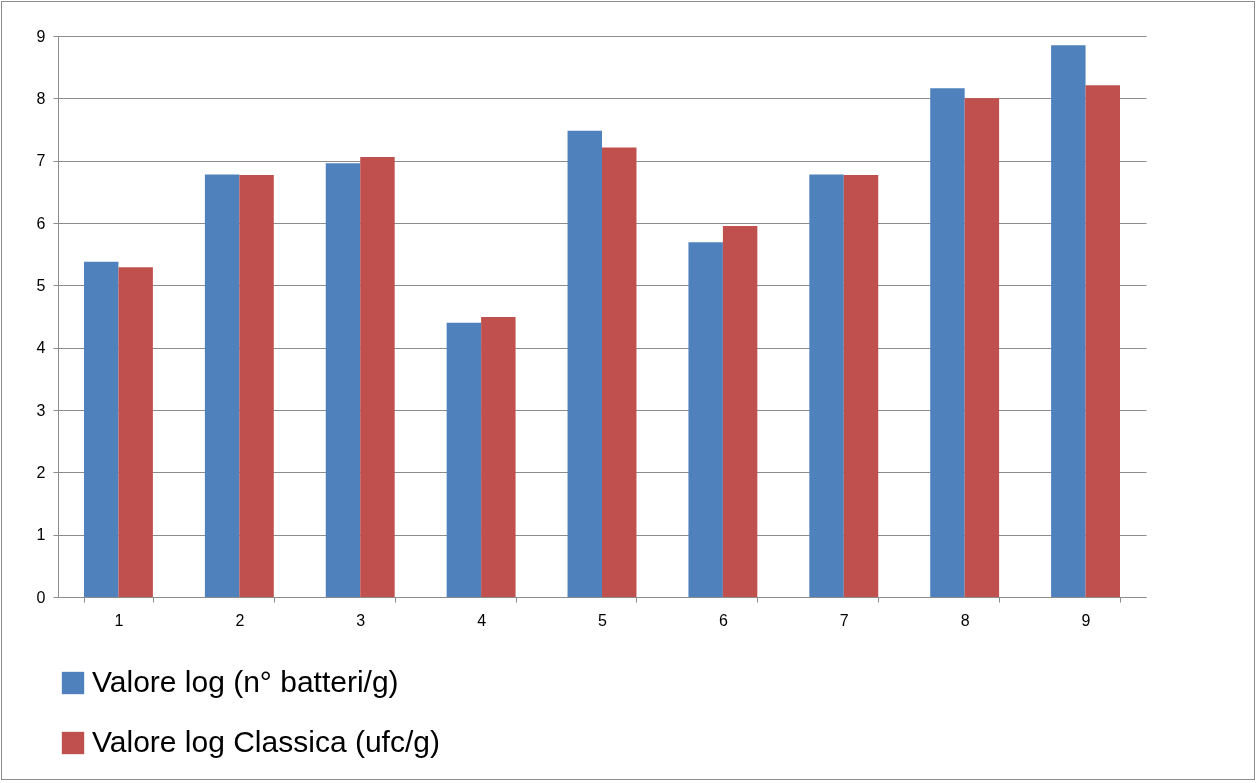  I want to click on y-tick-label: 9, so click(41, 36).